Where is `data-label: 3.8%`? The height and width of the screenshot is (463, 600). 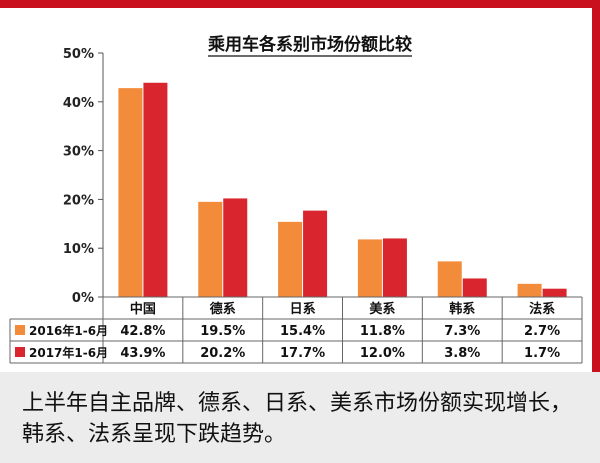 data-label: 3.8% is located at coordinates (462, 353).